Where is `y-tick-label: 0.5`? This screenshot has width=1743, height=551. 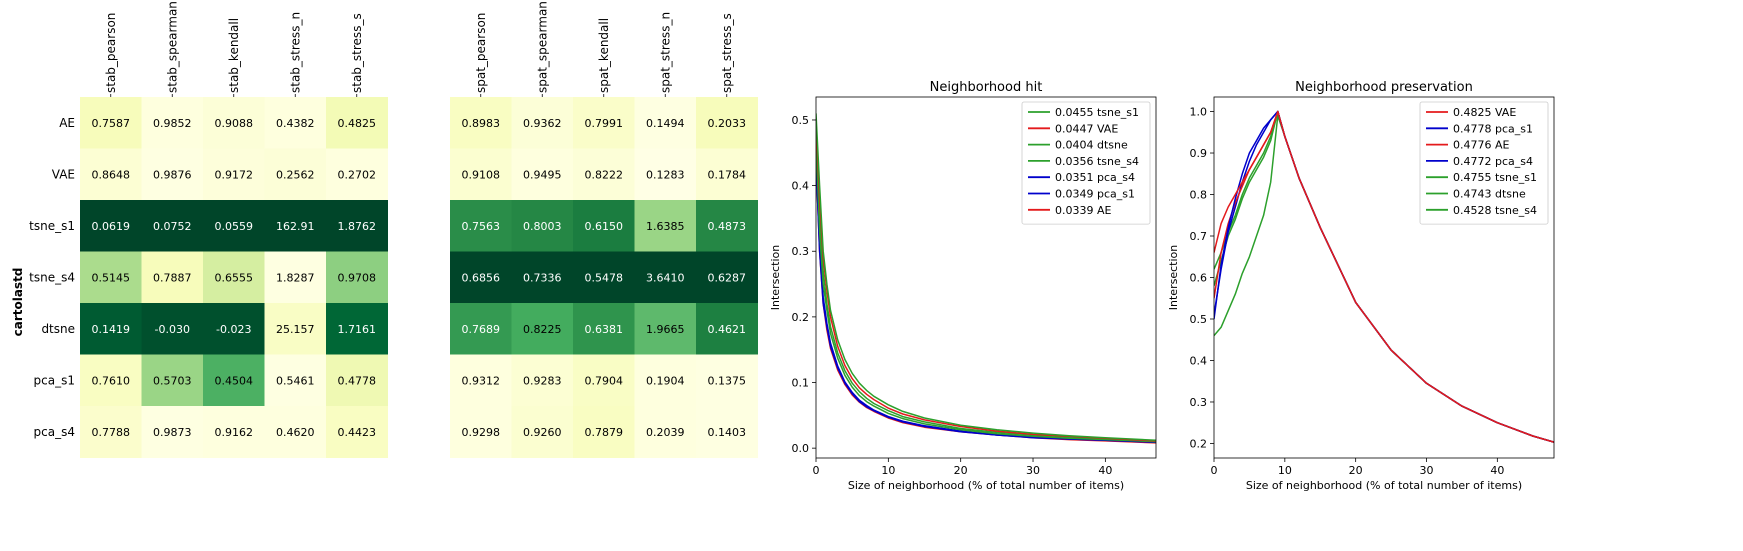 y-tick-label: 0.5 is located at coordinates (1199, 319).